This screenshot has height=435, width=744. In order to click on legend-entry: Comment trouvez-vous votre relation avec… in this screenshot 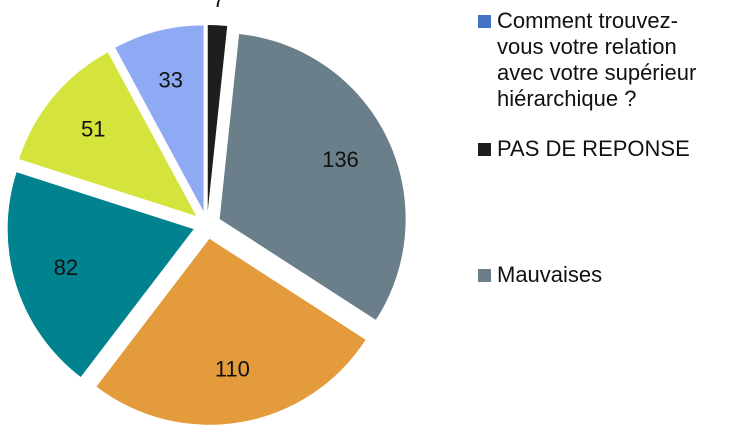, I will do `click(609, 60)`.